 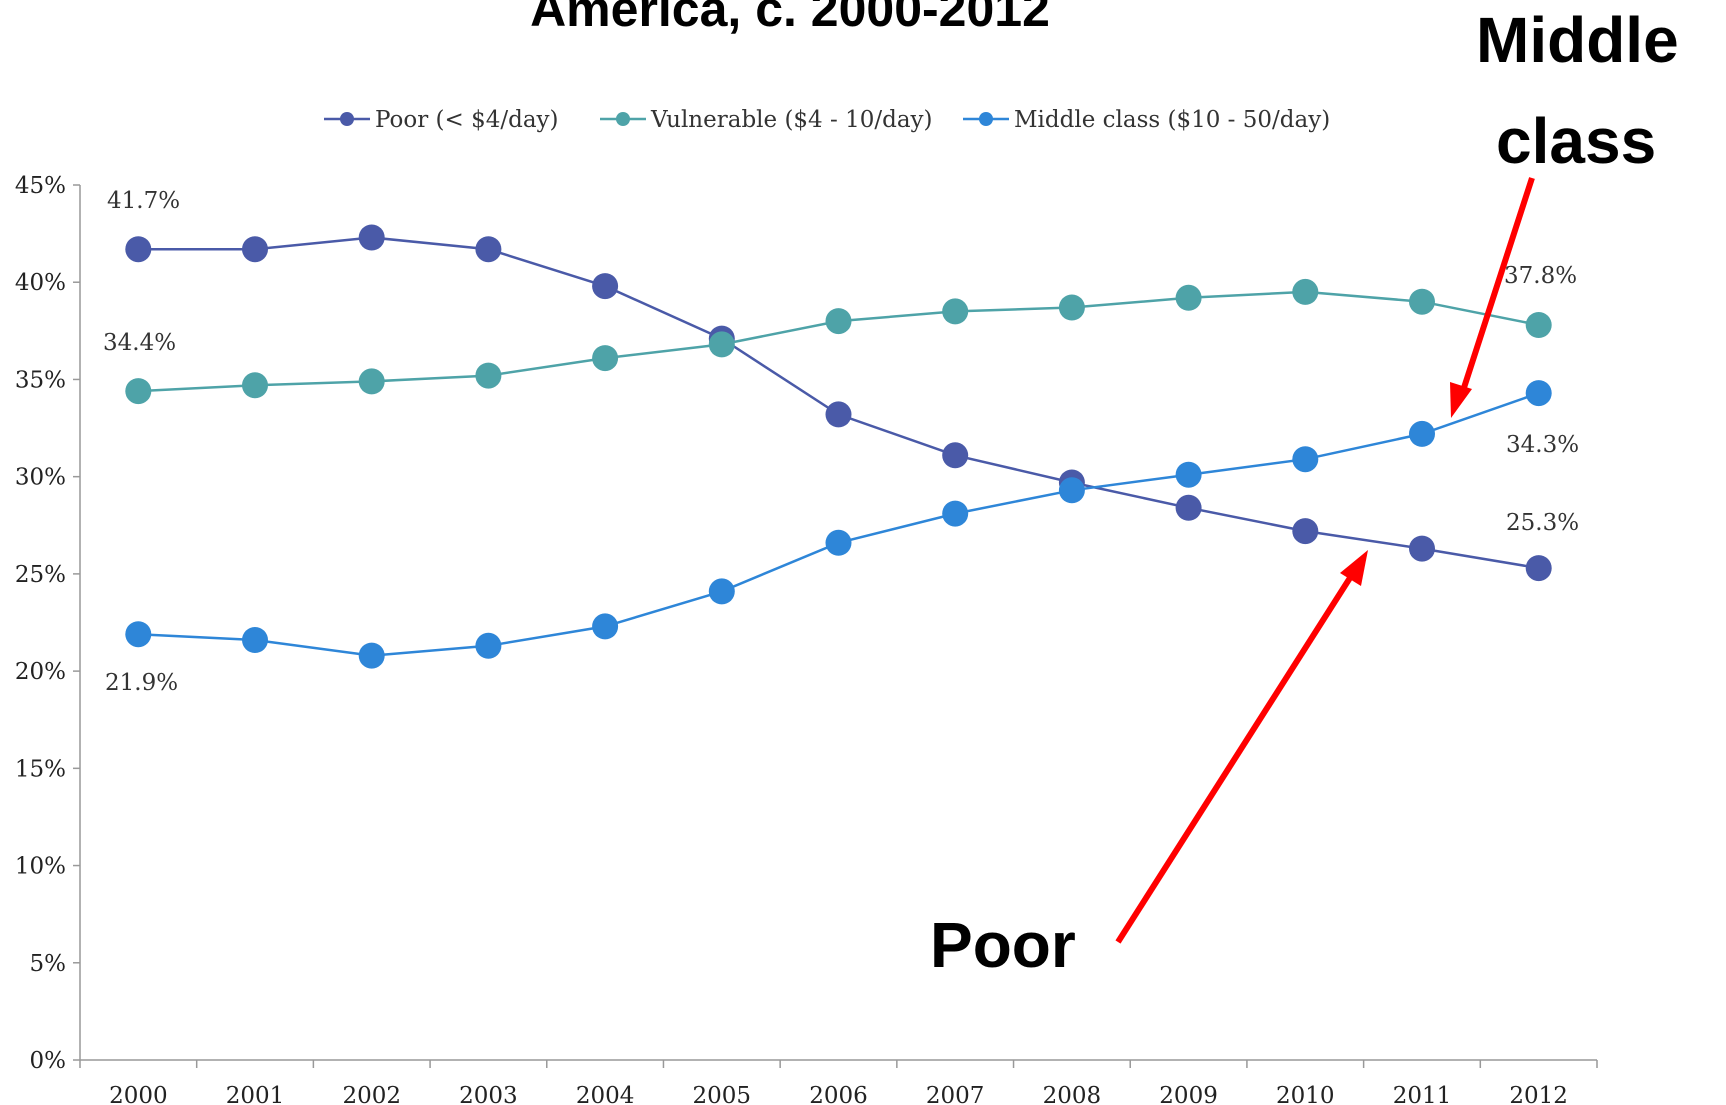 I want to click on data-point-middle-class-2001, so click(x=255, y=640).